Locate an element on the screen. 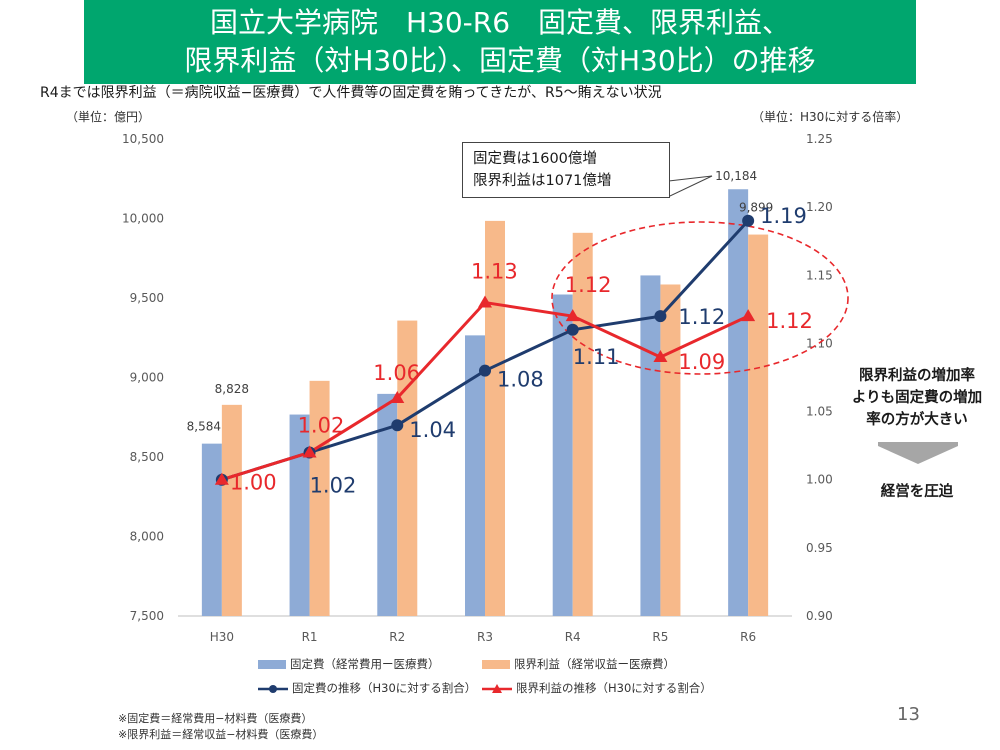 This screenshot has height=750, width=1000. legend-label-fixed-ratio: 固定費の推移（H30に対する割合） is located at coordinates (384, 688).